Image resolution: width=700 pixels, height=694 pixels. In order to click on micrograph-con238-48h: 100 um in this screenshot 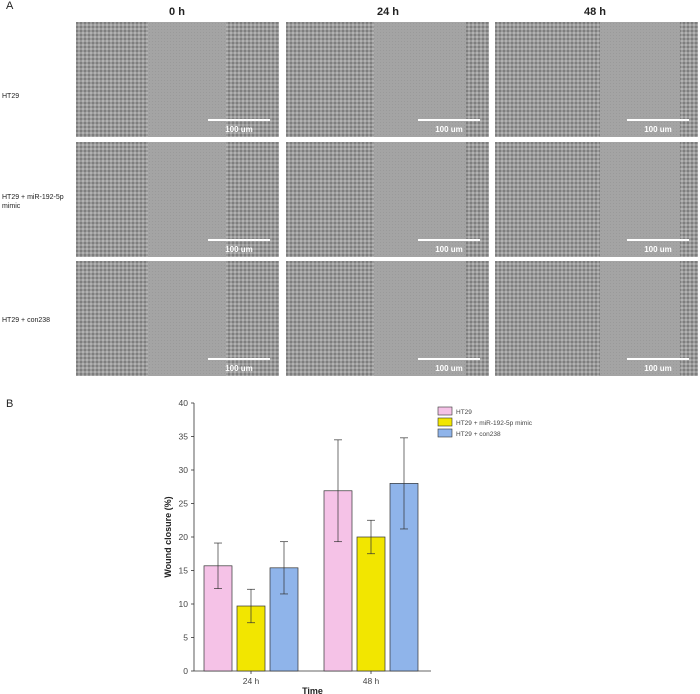, I will do `click(596, 318)`.